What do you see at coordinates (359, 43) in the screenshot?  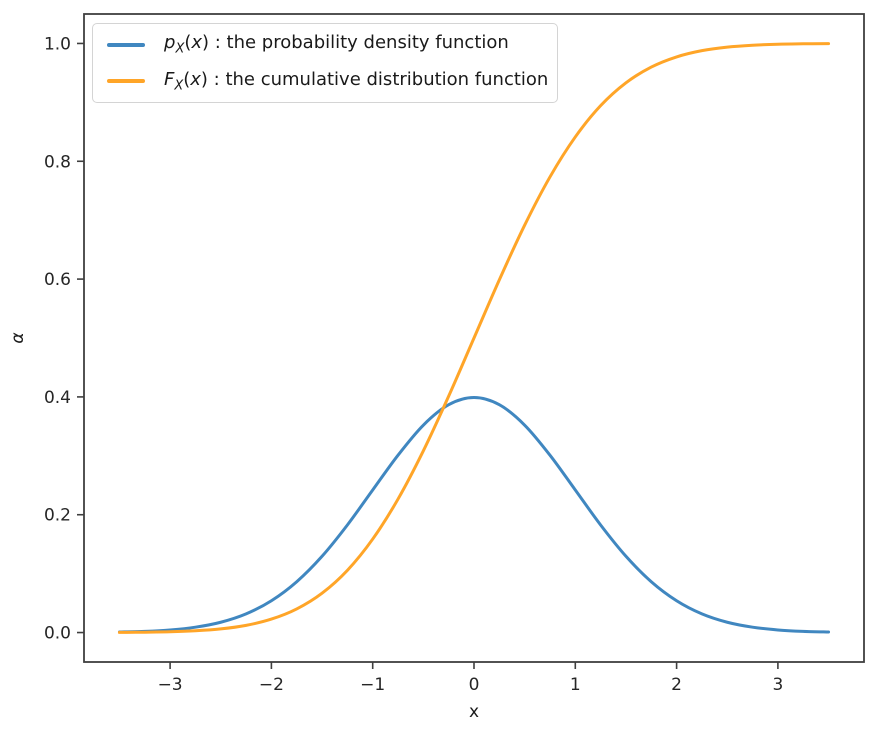 I see `pdf-description: : the probability density function` at bounding box center [359, 43].